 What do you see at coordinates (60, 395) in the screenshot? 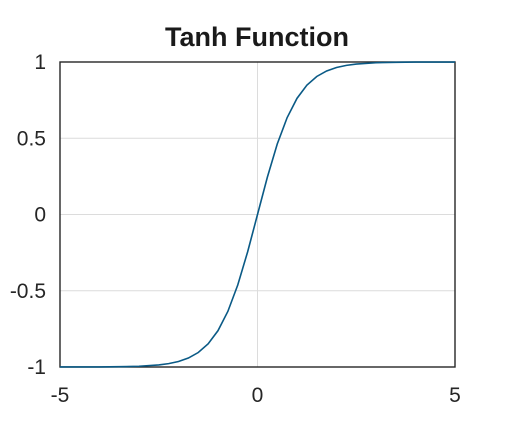
I see `x-tick-label: -5` at bounding box center [60, 395].